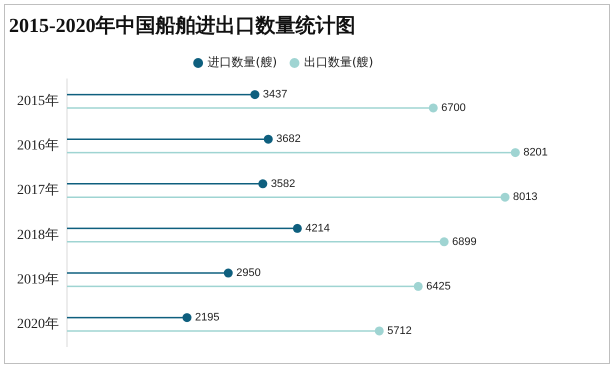  What do you see at coordinates (453, 108) in the screenshot?
I see `data-label: 6700` at bounding box center [453, 108].